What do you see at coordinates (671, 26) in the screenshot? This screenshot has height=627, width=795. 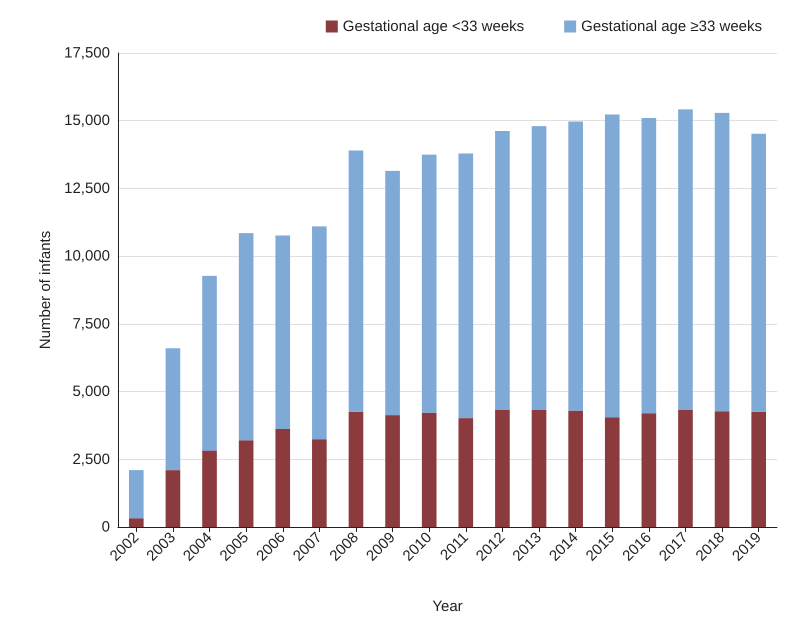 I see `legend-label: Gestational age ≥33 weeks` at bounding box center [671, 26].